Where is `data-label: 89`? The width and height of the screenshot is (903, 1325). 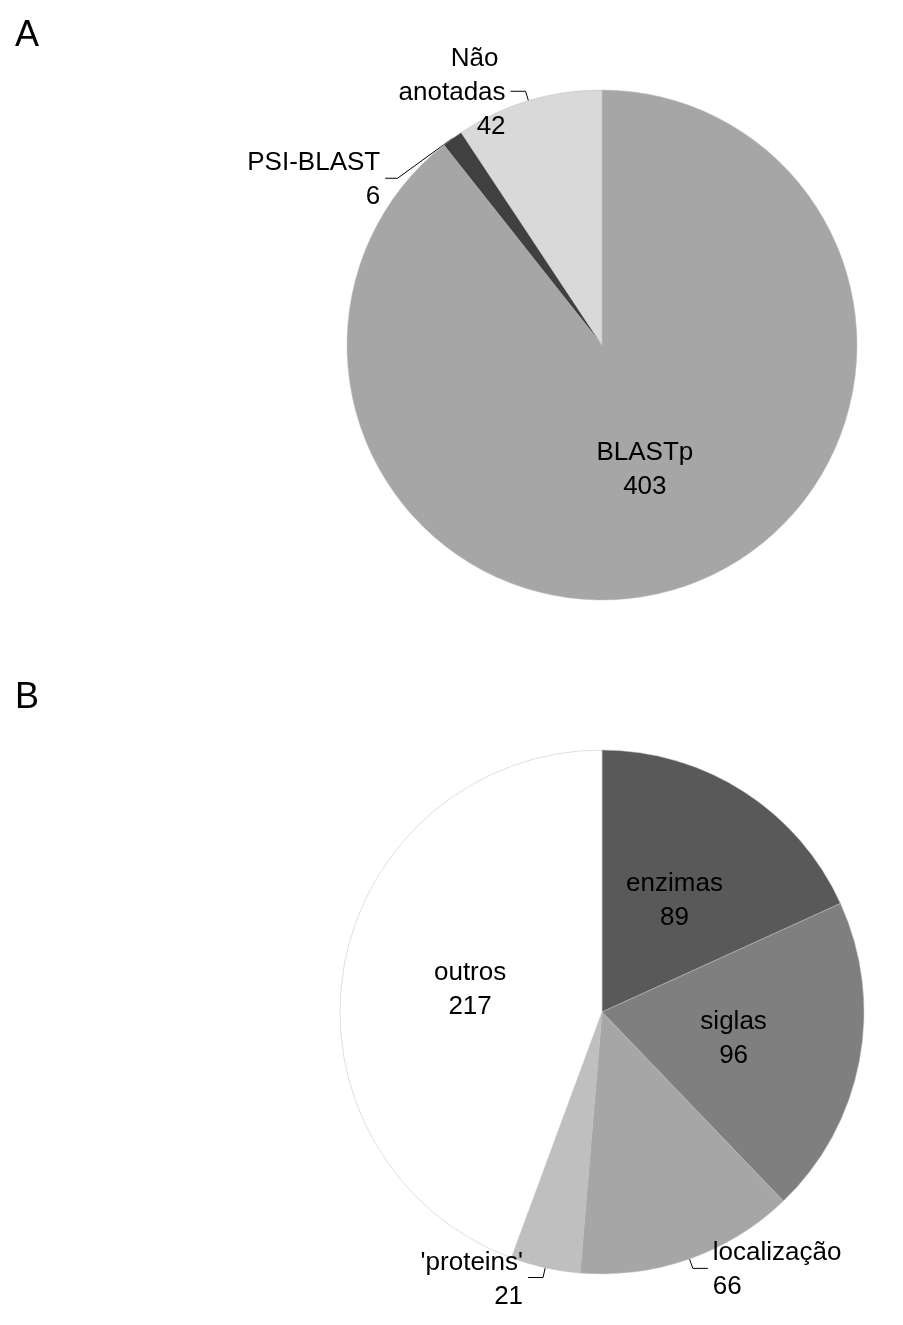 data-label: 89 is located at coordinates (674, 916).